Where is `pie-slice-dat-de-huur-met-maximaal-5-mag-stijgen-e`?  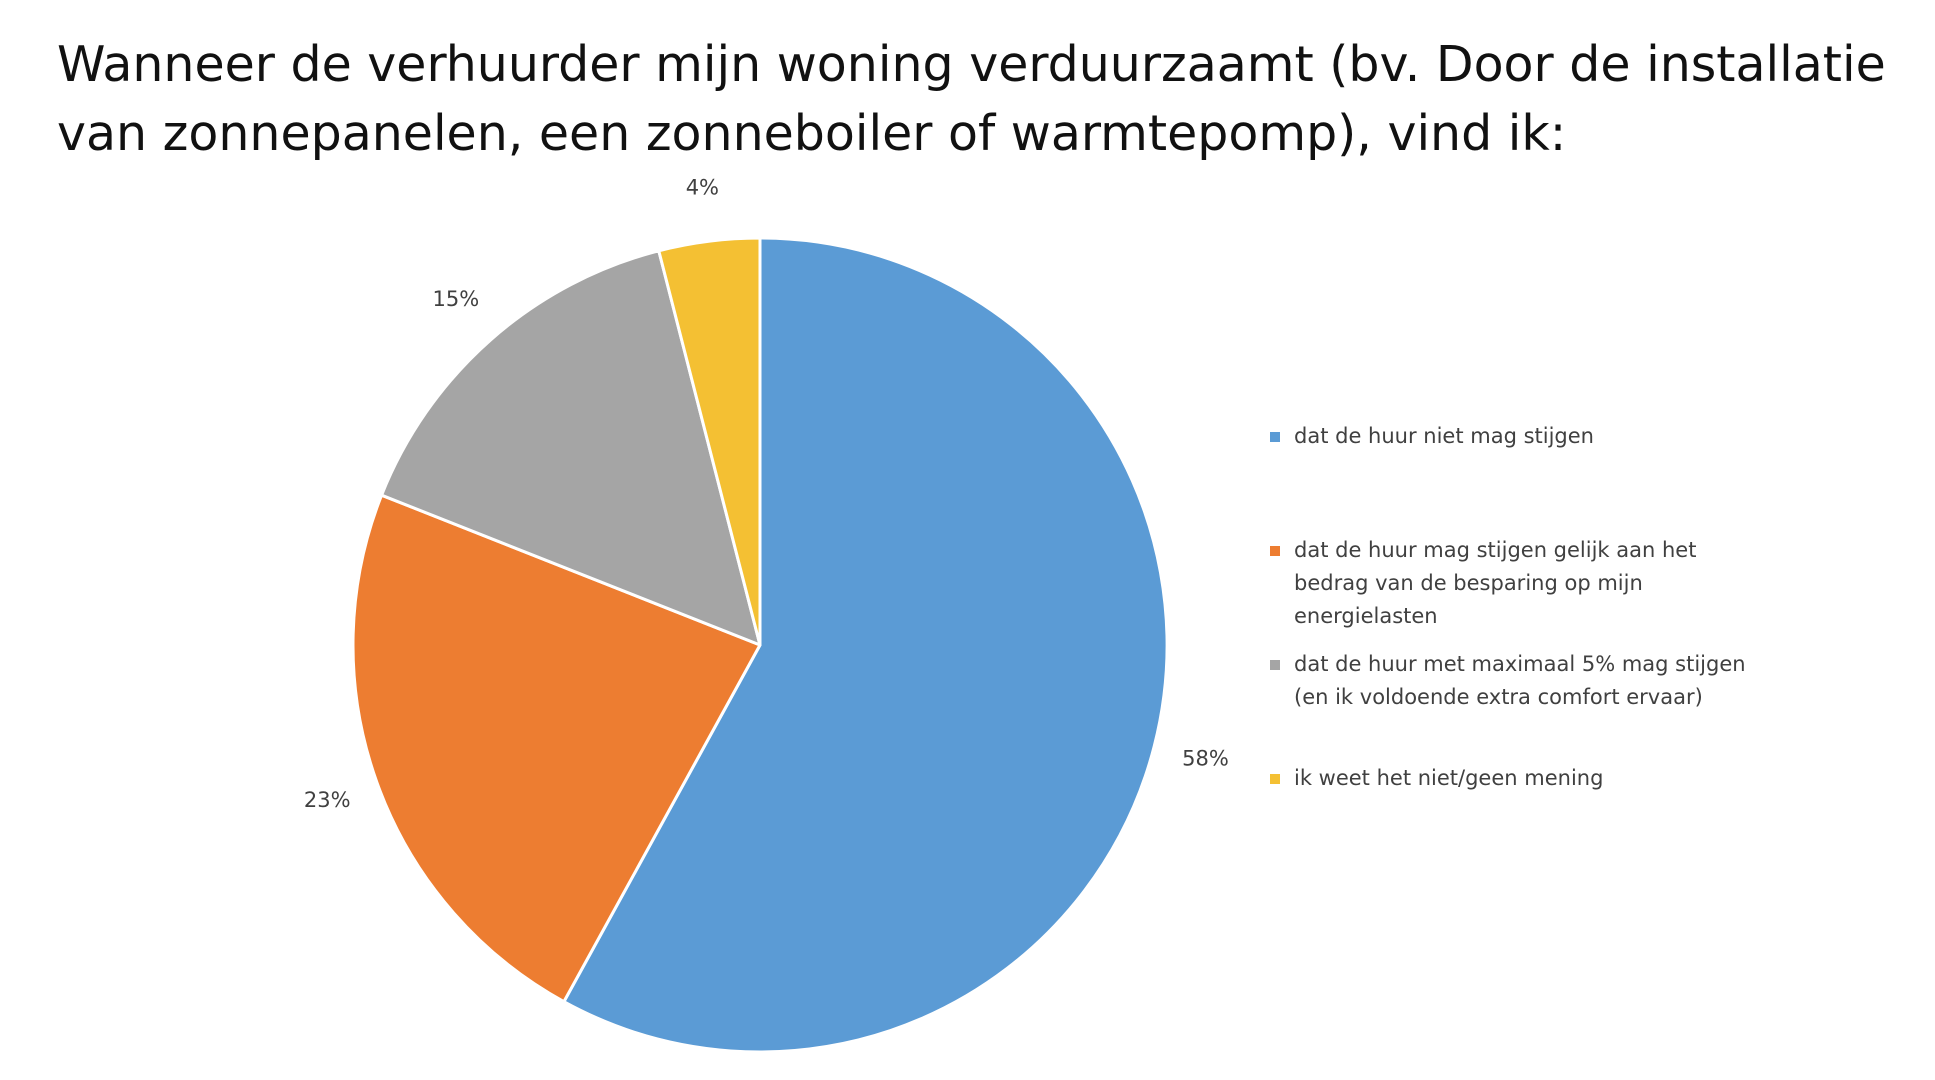
pie-slice-dat-de-huur-met-maximaal-5-mag-stijgen-e is located at coordinates (571, 448).